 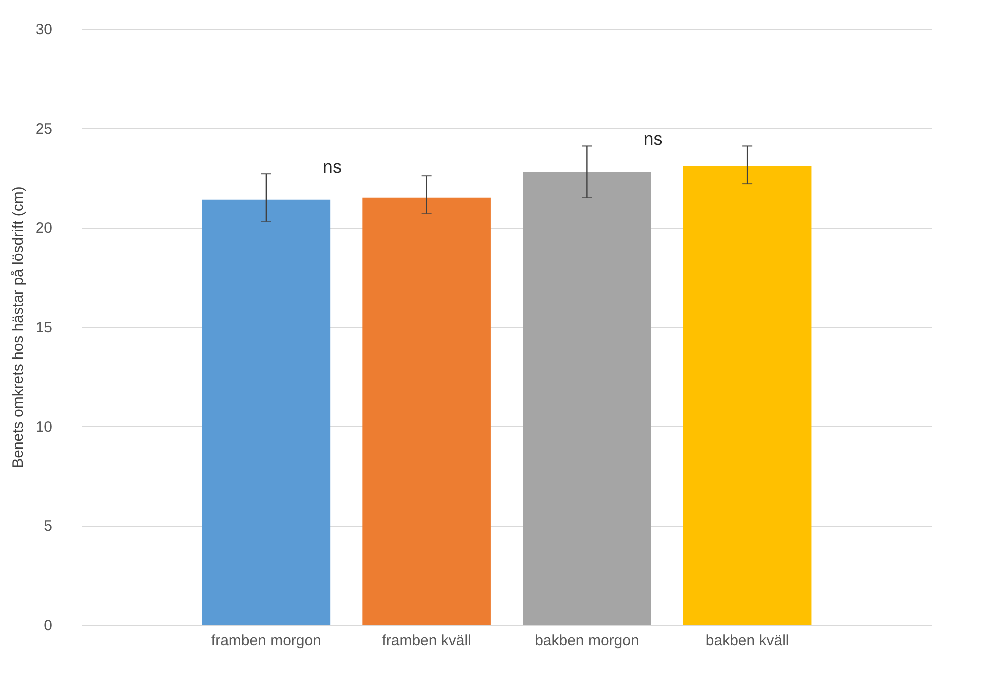 What do you see at coordinates (48, 527) in the screenshot?
I see `y-tick-label: 5` at bounding box center [48, 527].